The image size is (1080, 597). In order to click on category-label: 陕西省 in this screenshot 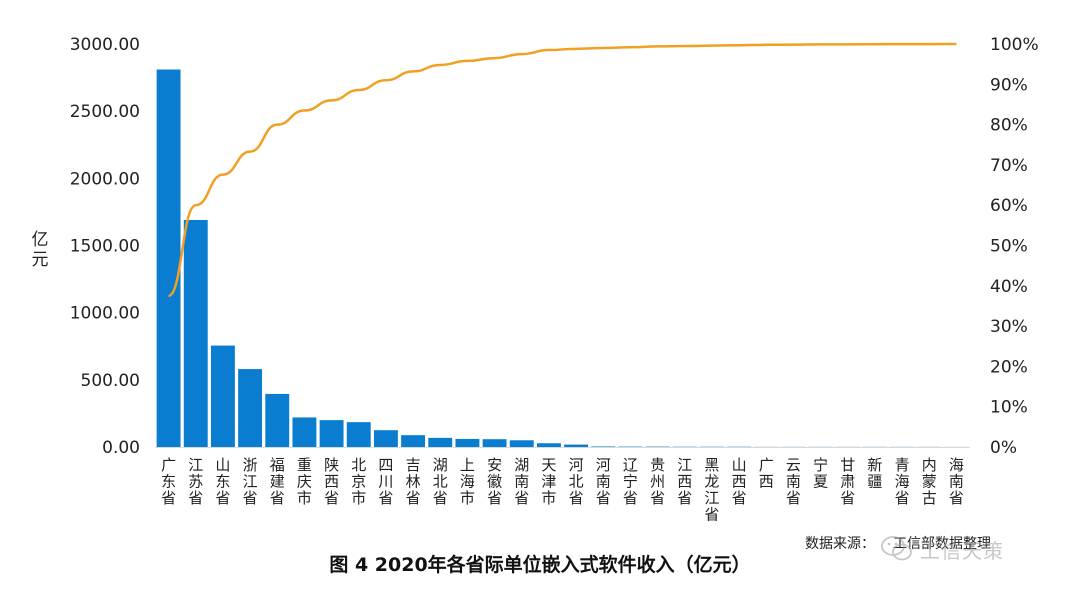, I will do `click(331, 481)`.